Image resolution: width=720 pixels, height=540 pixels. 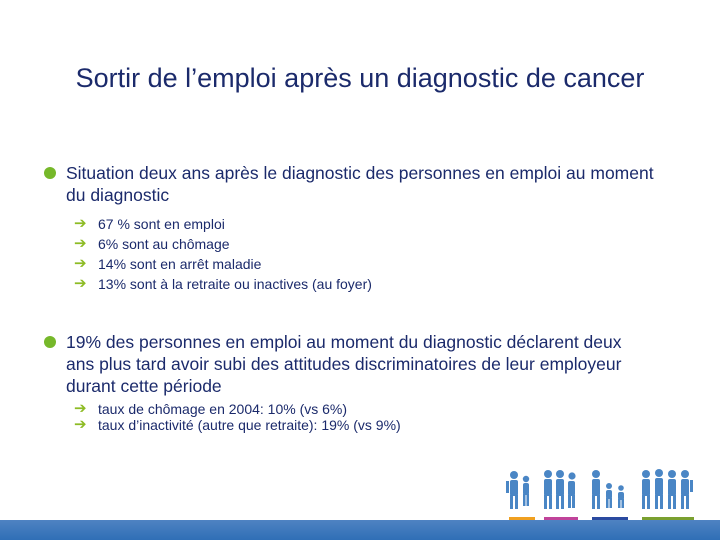 I want to click on list-item: ➔ 67 % sont en emploi, so click(x=149, y=223).